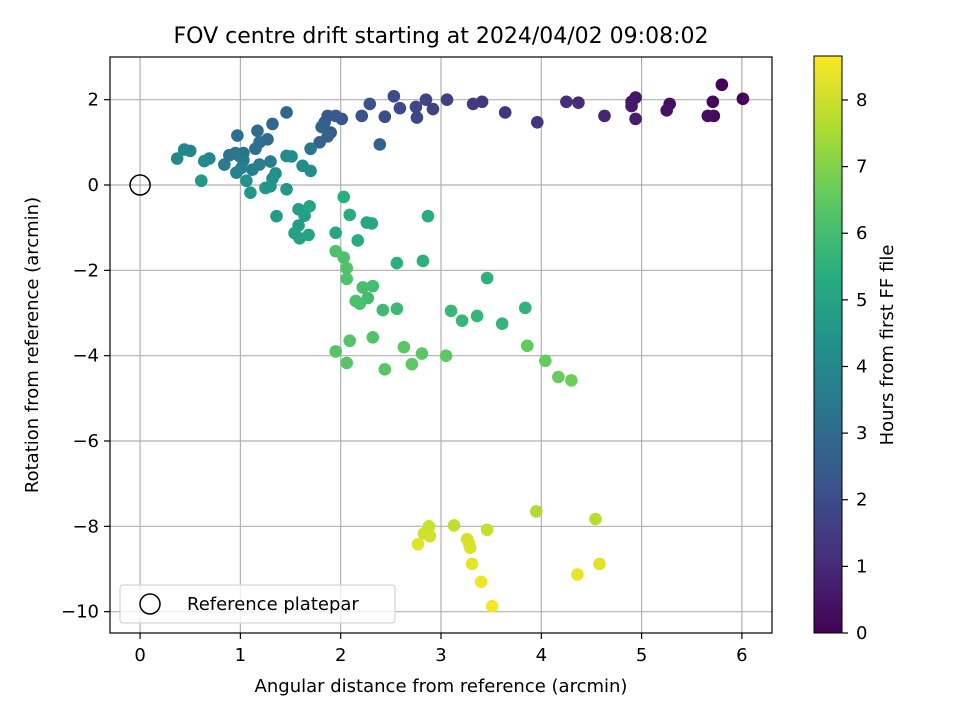 The width and height of the screenshot is (960, 725). Describe the element at coordinates (139, 655) in the screenshot. I see `x-tick-label: 0` at that location.